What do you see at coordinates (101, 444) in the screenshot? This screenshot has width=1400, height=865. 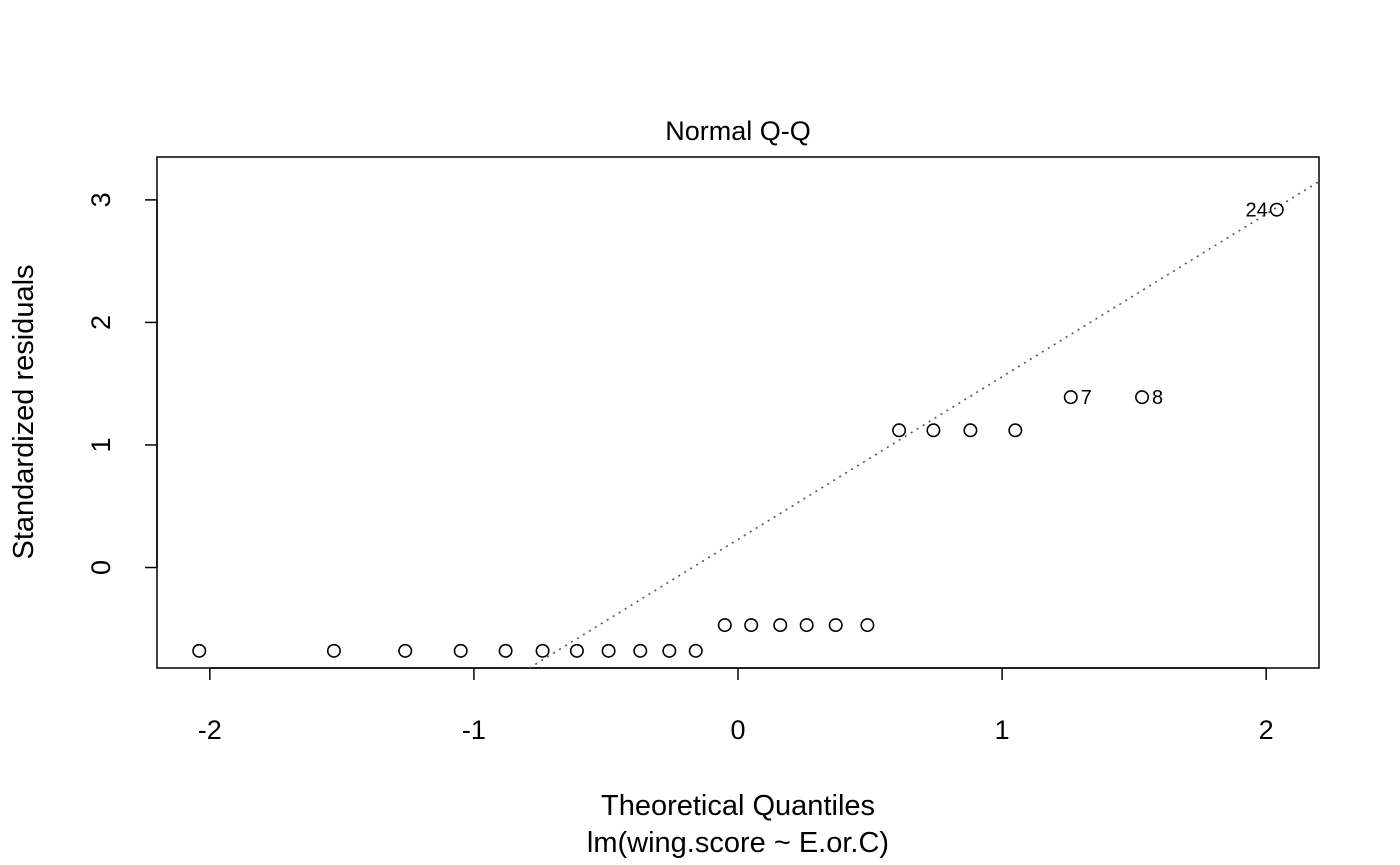 I see `y-tick-label: 1` at bounding box center [101, 444].